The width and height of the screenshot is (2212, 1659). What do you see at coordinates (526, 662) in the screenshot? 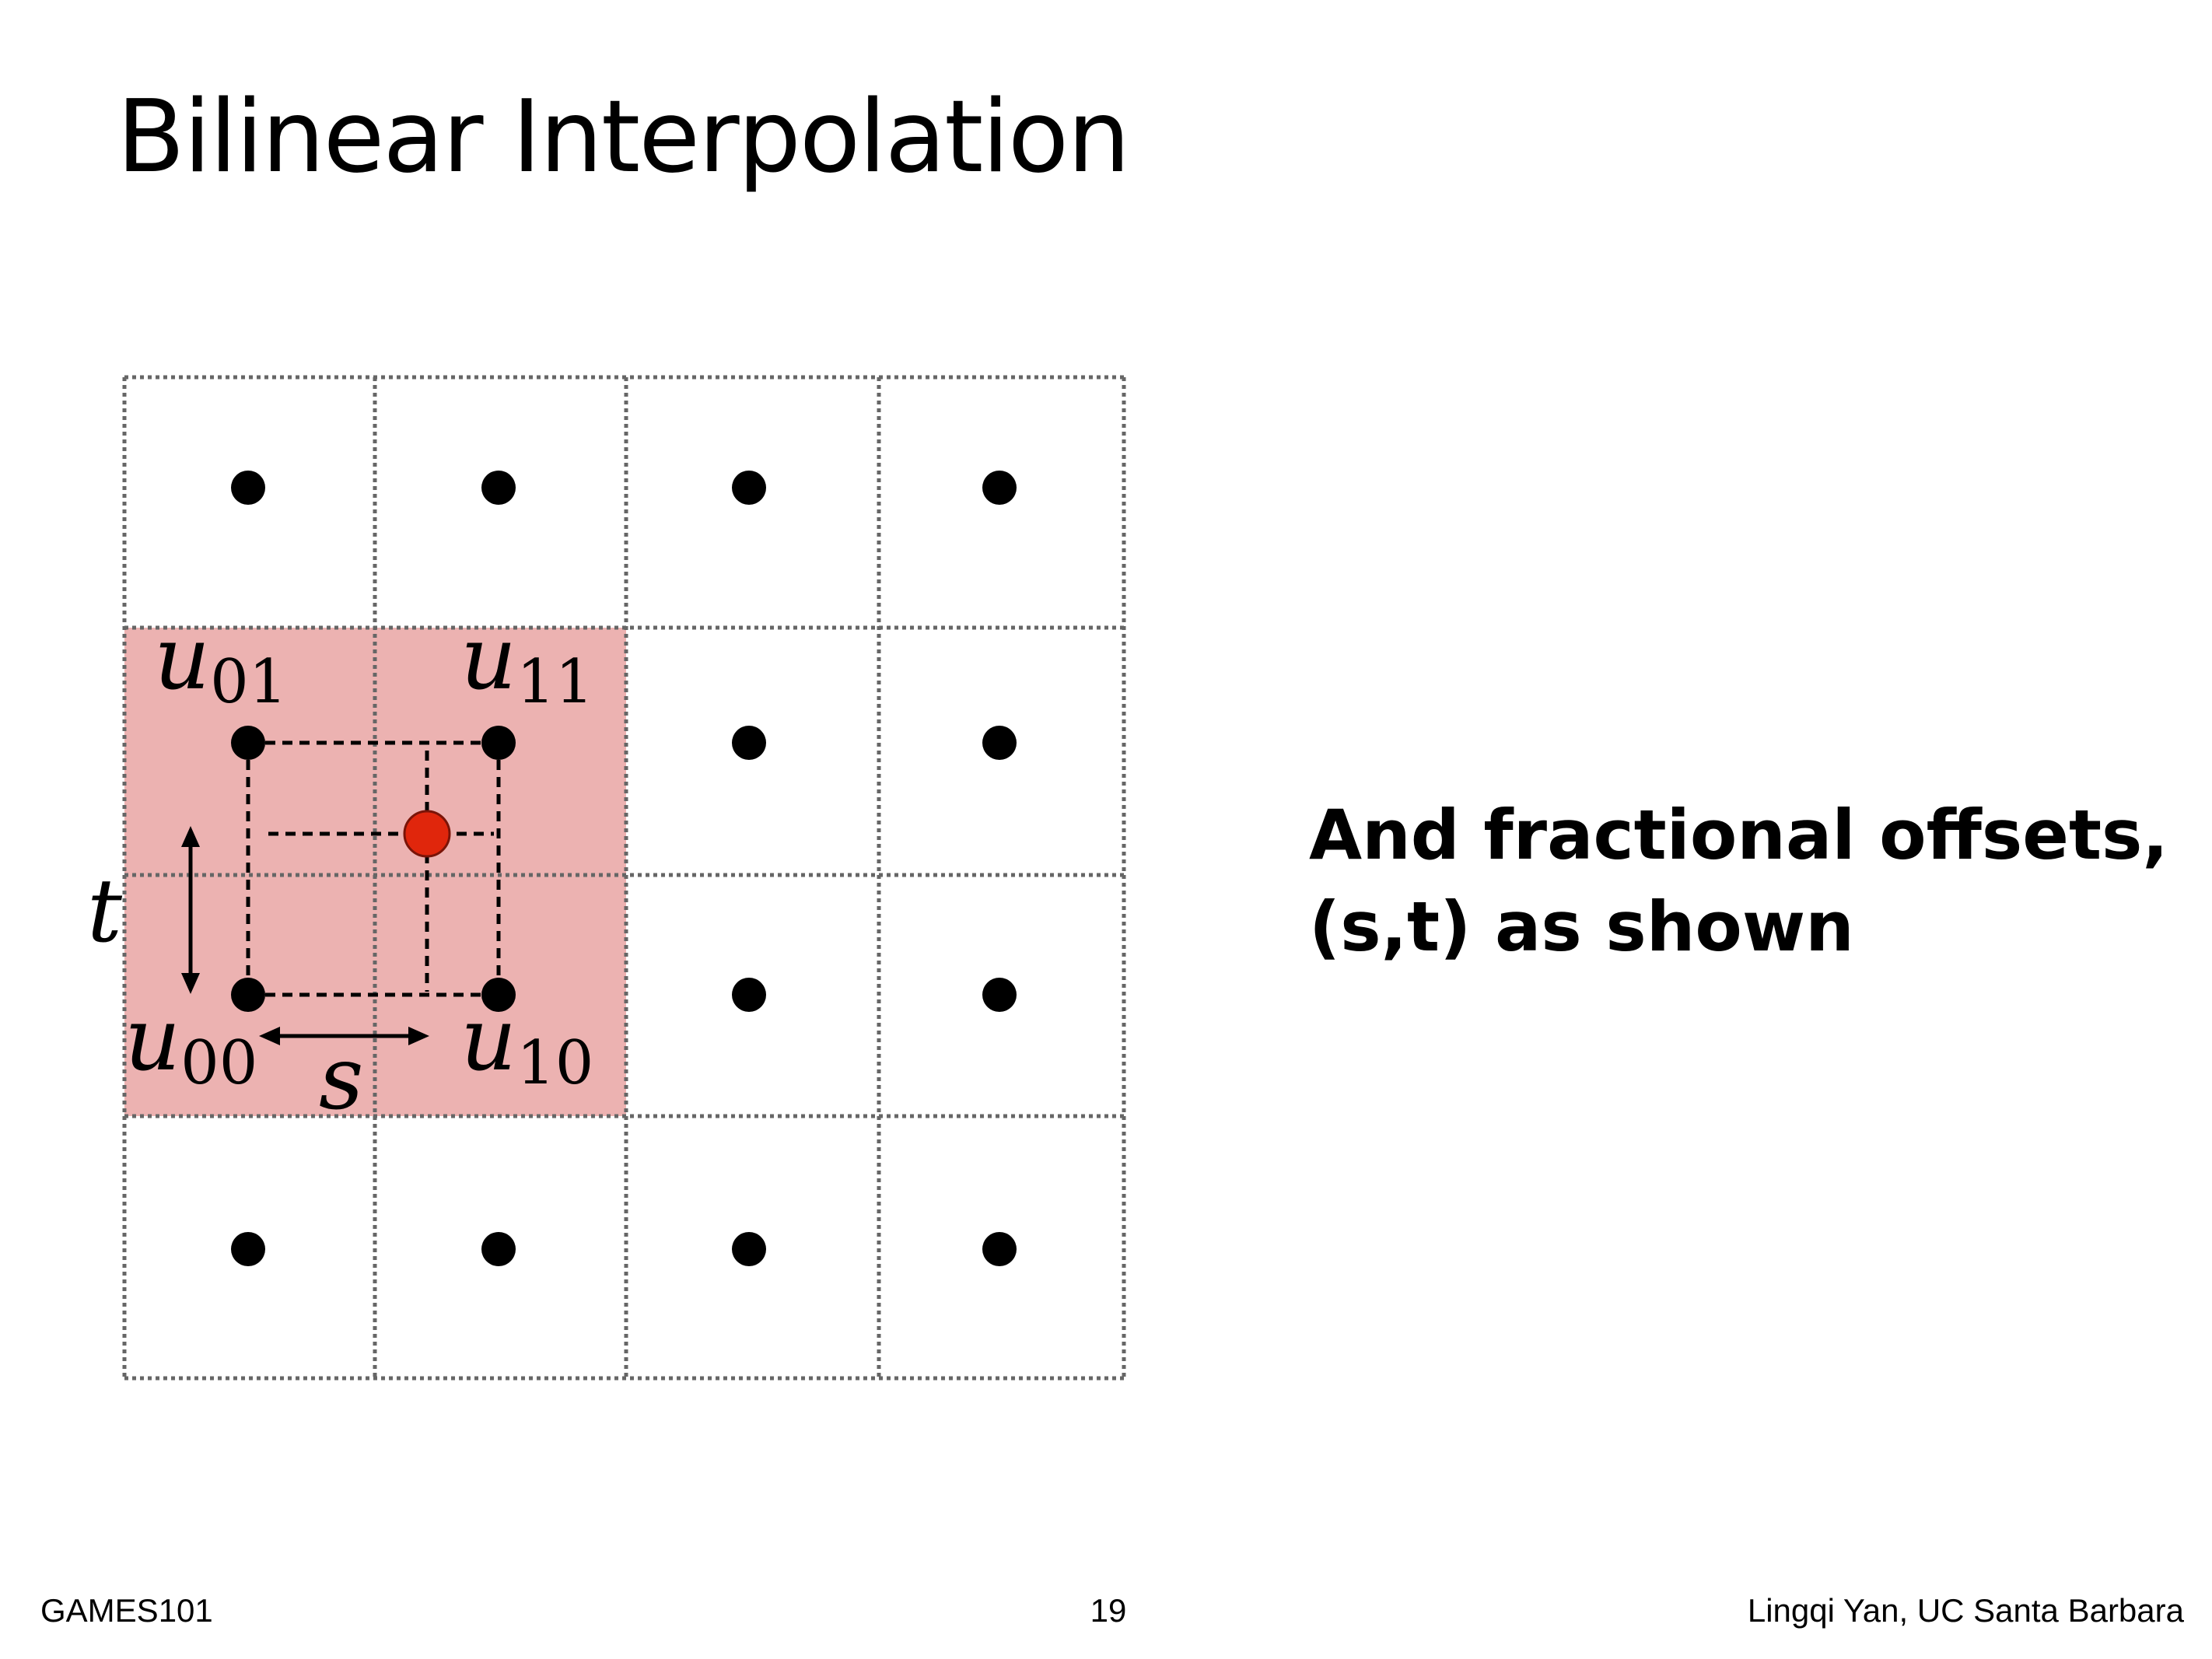
I see `label-u11: u11` at bounding box center [526, 662].